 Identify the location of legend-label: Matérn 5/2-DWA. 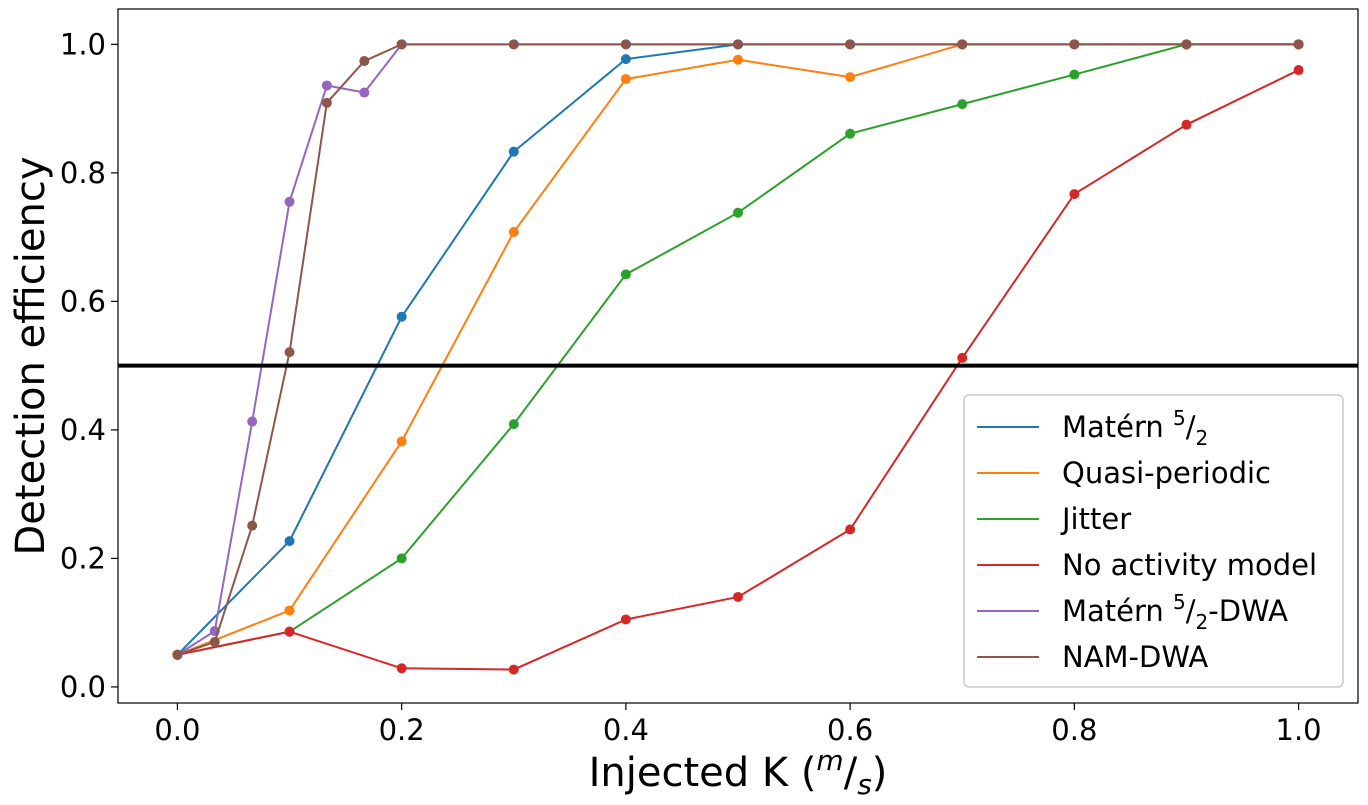
(1175, 612).